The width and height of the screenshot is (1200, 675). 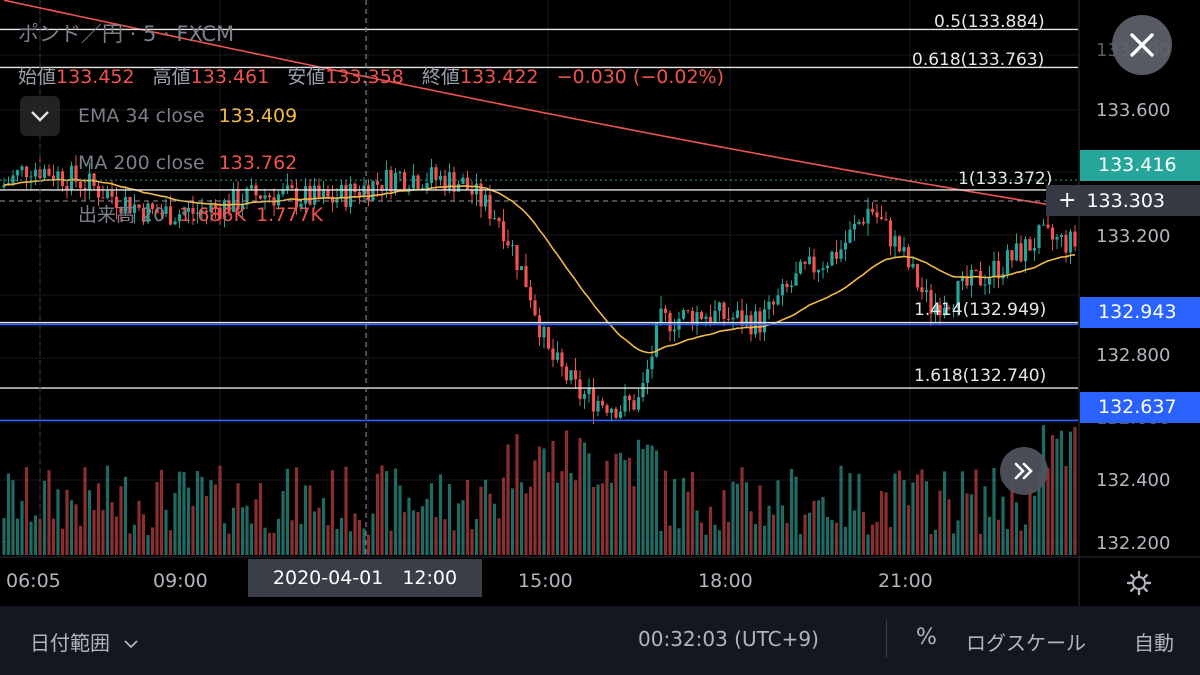 What do you see at coordinates (1123, 200) in the screenshot?
I see `crosshair-price-tag: +133.303` at bounding box center [1123, 200].